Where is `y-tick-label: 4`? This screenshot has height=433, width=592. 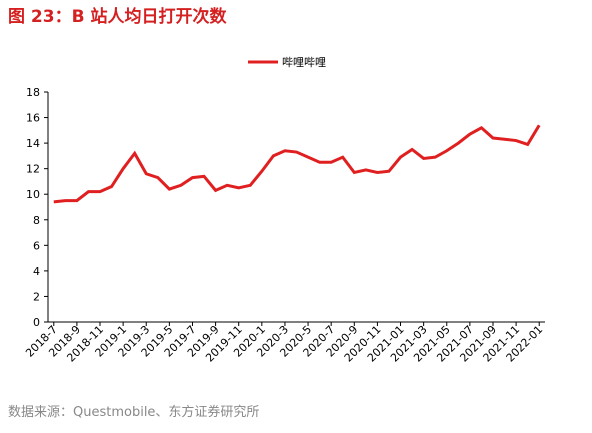 y-tick-label: 4 is located at coordinates (36, 271).